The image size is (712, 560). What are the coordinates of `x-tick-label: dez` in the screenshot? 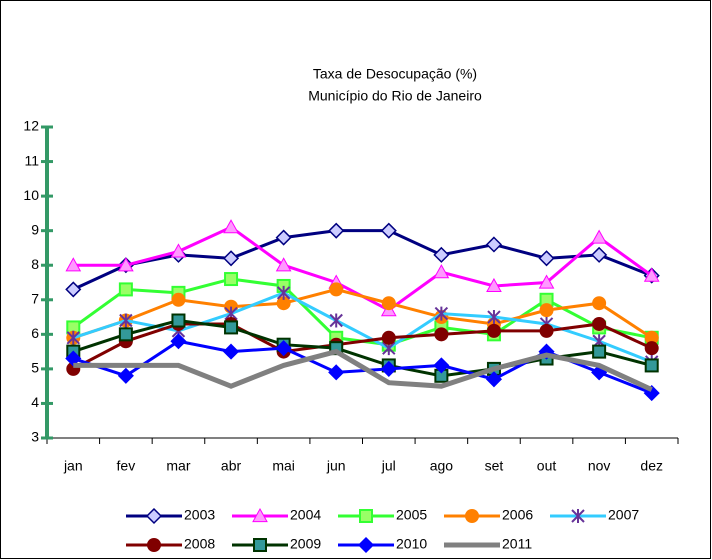 It's located at (651, 466).